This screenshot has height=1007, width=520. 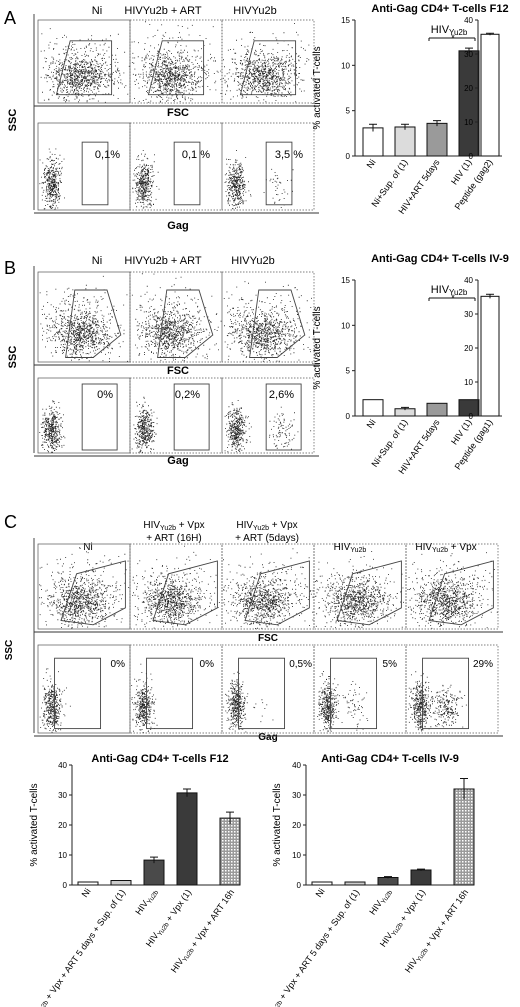 What do you see at coordinates (317, 347) in the screenshot?
I see `y-axis-label: % activated T-cells` at bounding box center [317, 347].